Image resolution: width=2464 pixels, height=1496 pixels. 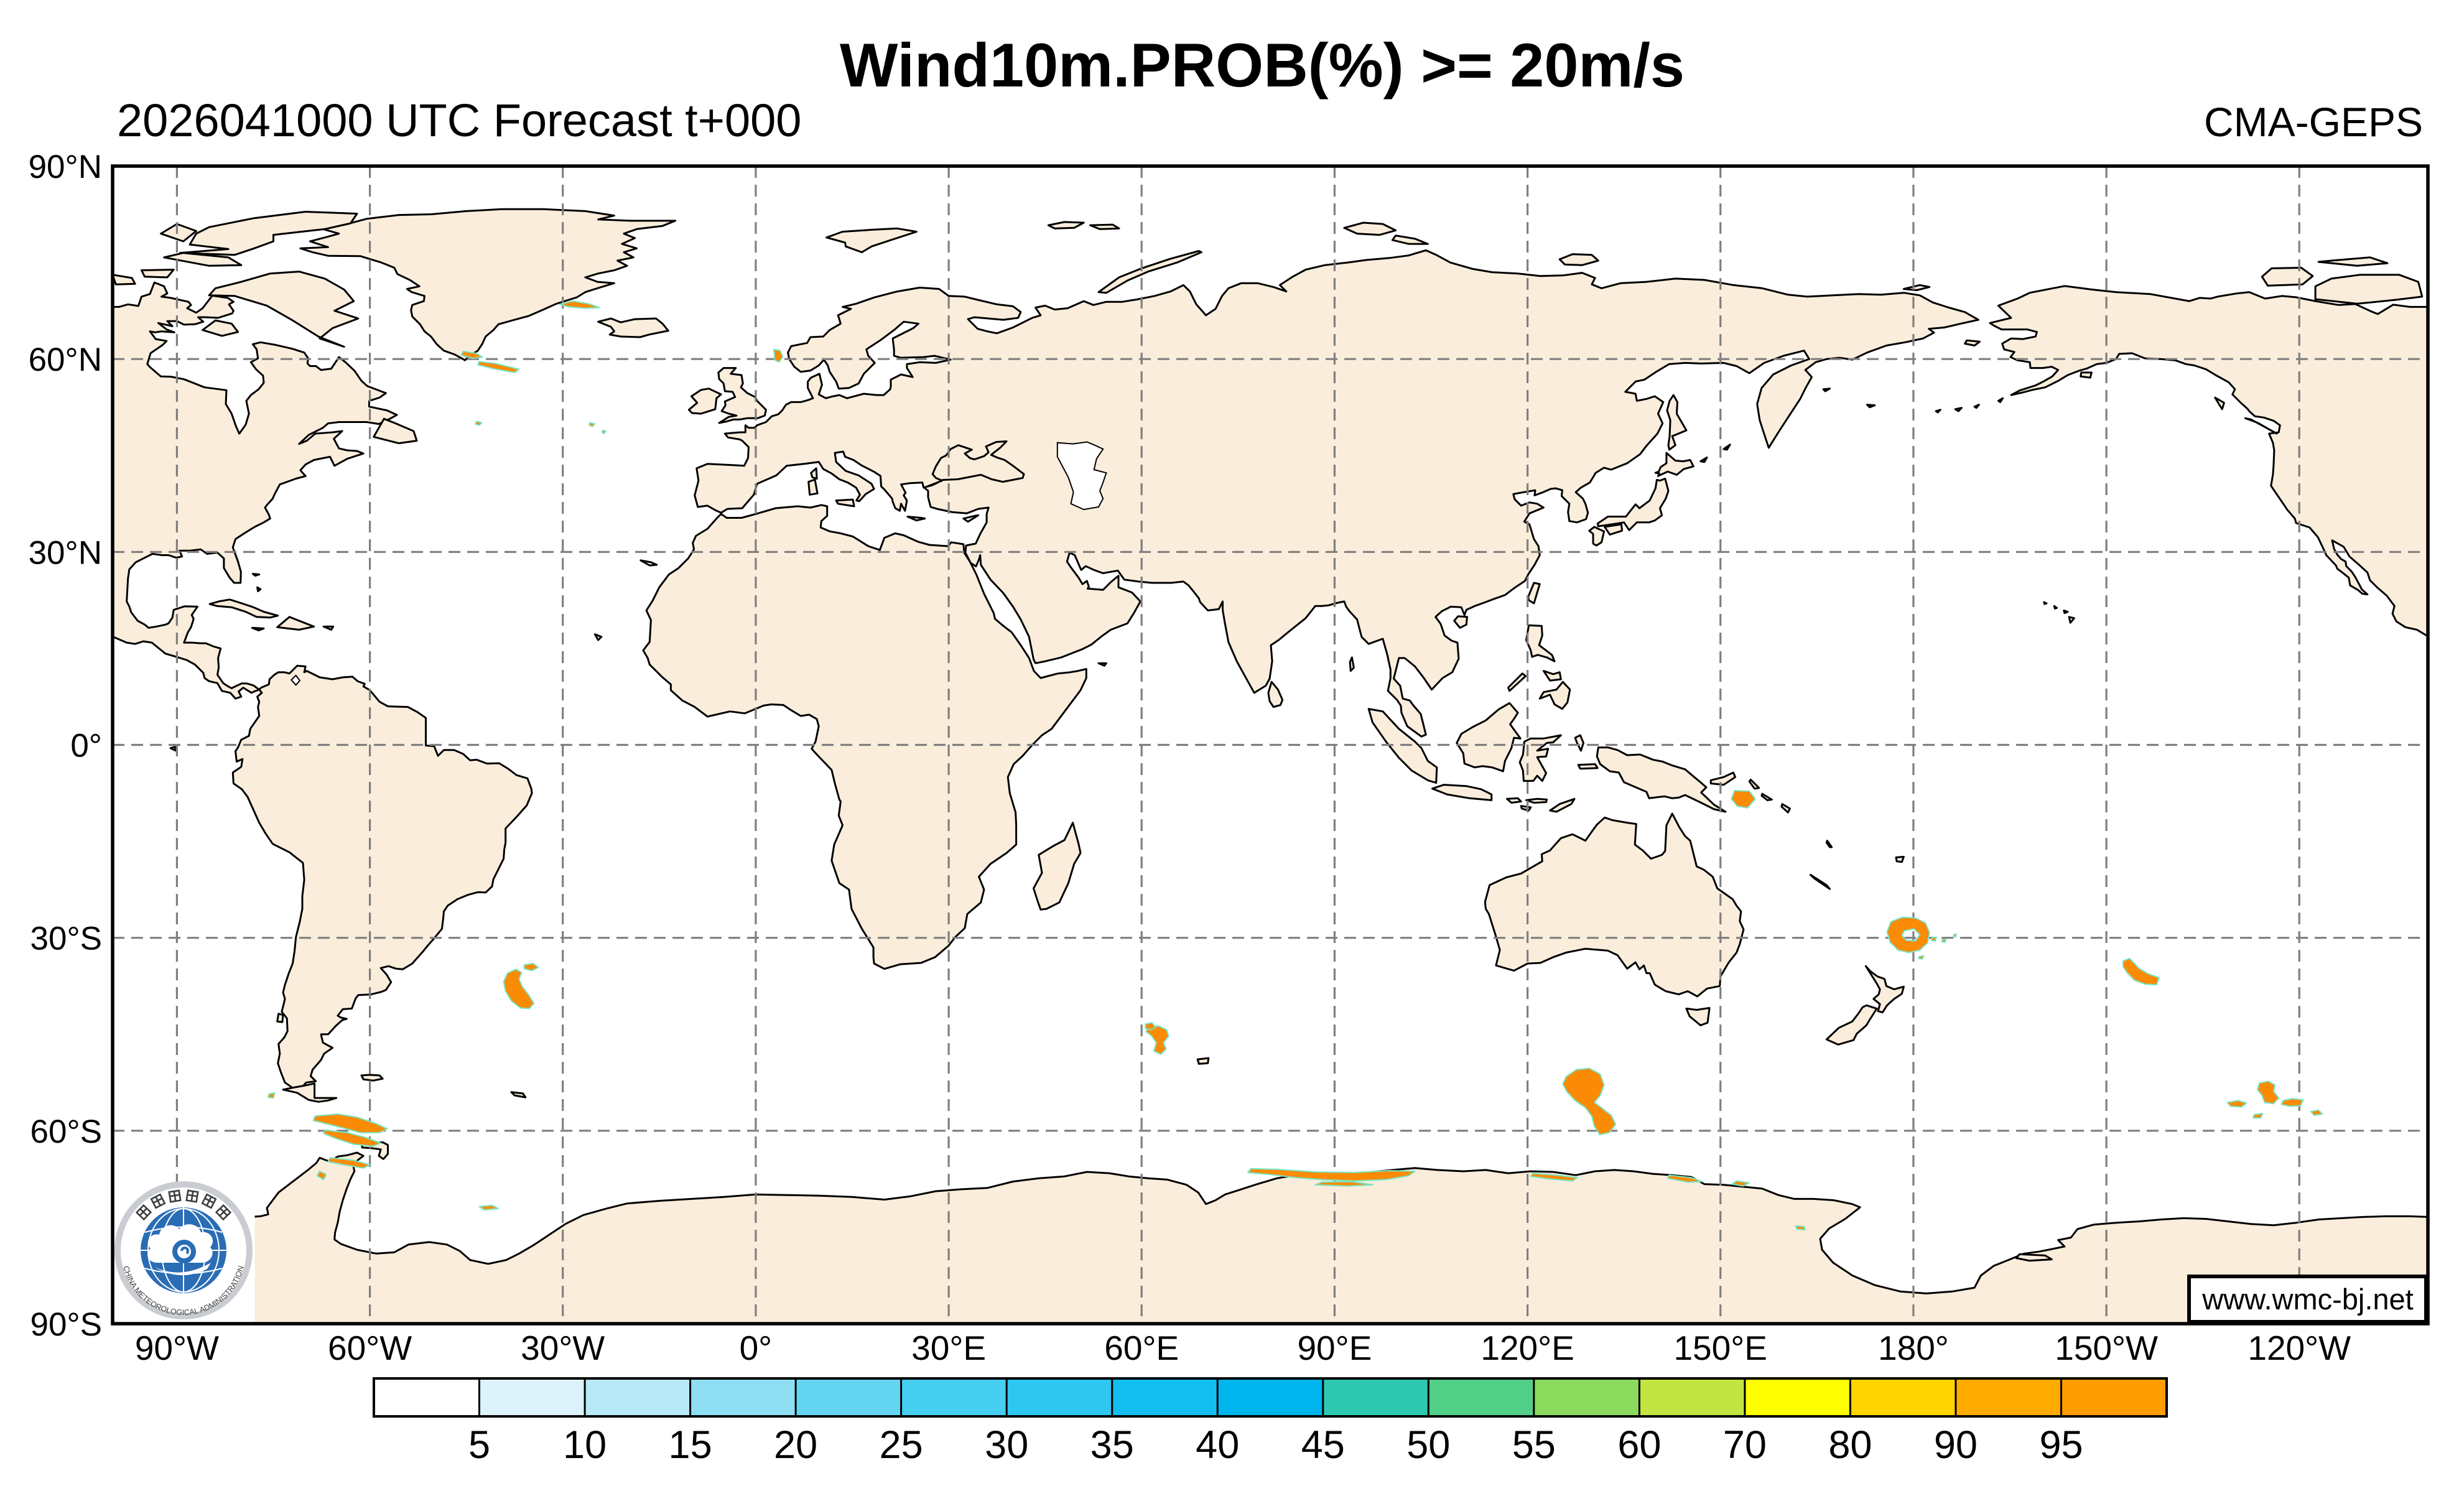 I want to click on svg-text: 90°N, so click(x=65, y=167).